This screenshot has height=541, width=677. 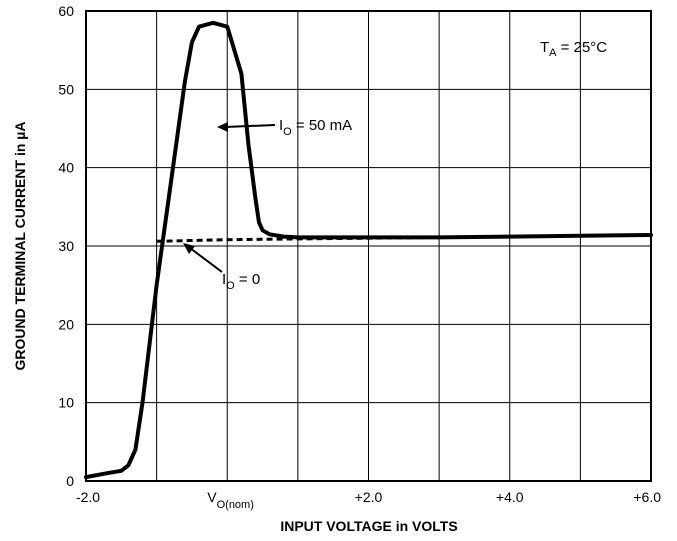 I want to click on y-tick-label: 20, so click(x=66, y=324).